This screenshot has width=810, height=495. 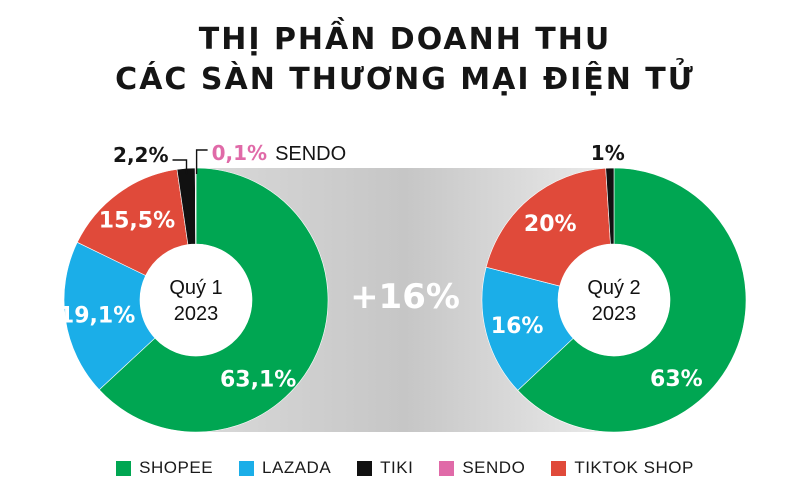 What do you see at coordinates (140, 155) in the screenshot?
I see `data-label-tiki-q1: 2,2%` at bounding box center [140, 155].